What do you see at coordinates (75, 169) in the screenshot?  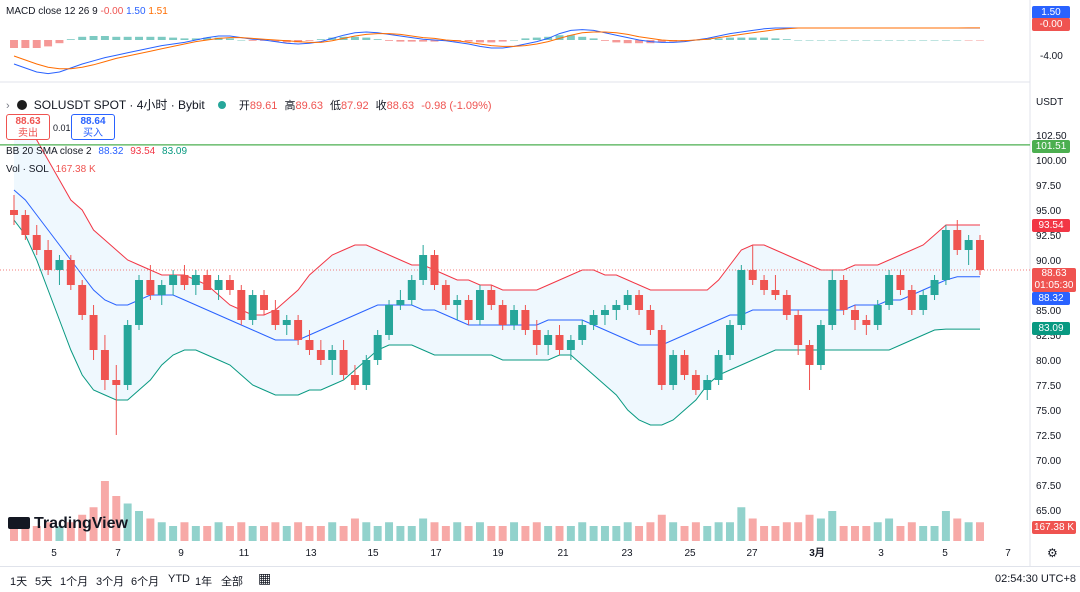 I see `vol-value: 167.38 K` at bounding box center [75, 169].